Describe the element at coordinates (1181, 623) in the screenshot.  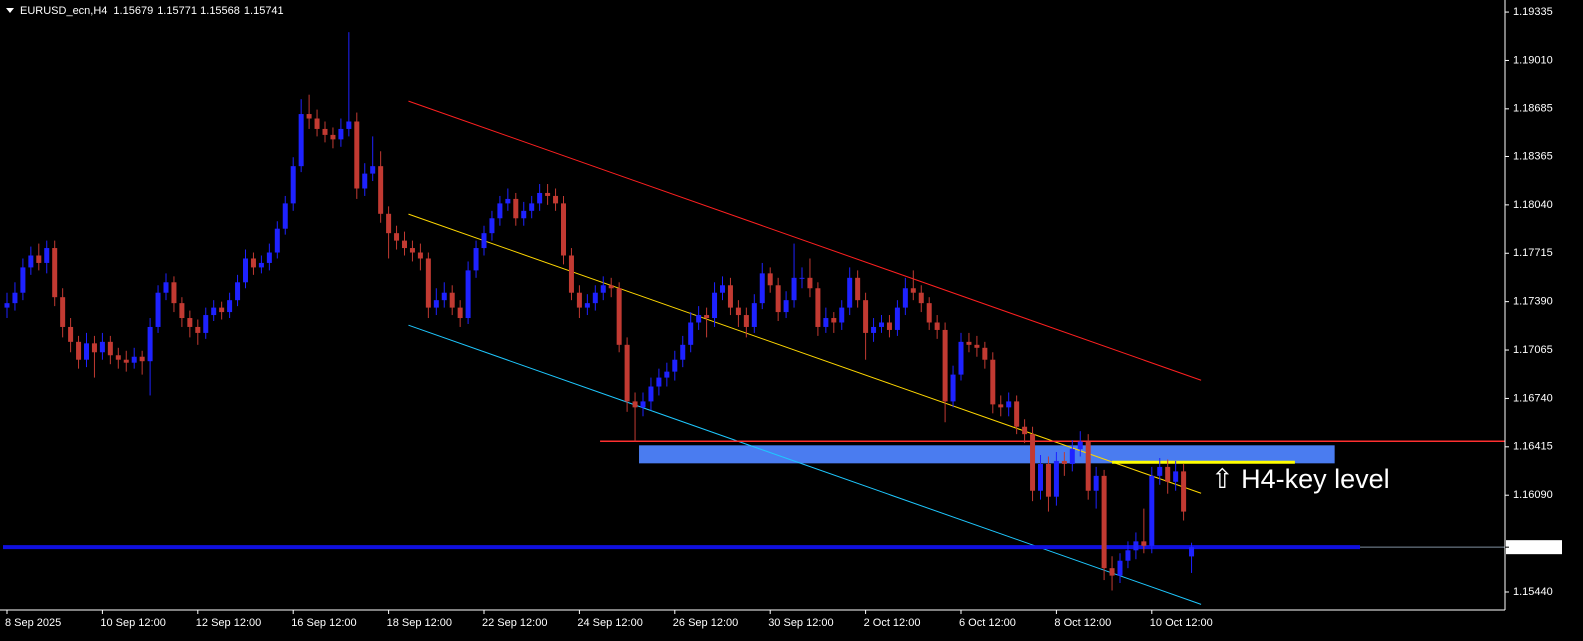
I see `x-tick-label: 10 Oct 12:00` at that location.